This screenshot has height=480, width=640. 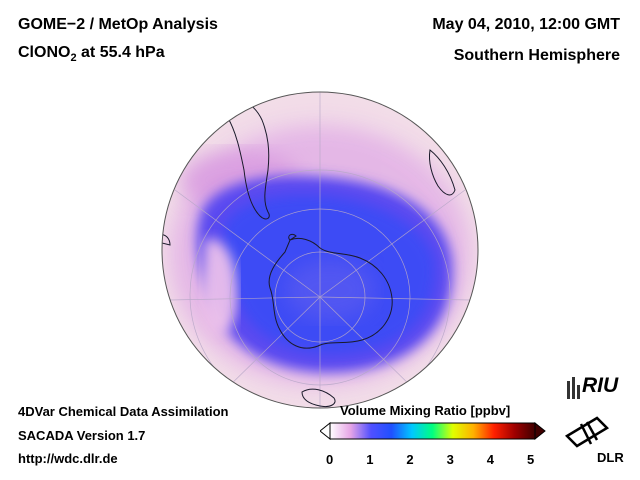 I want to click on footer-line-2: SACADA Version 1.7, so click(x=82, y=435).